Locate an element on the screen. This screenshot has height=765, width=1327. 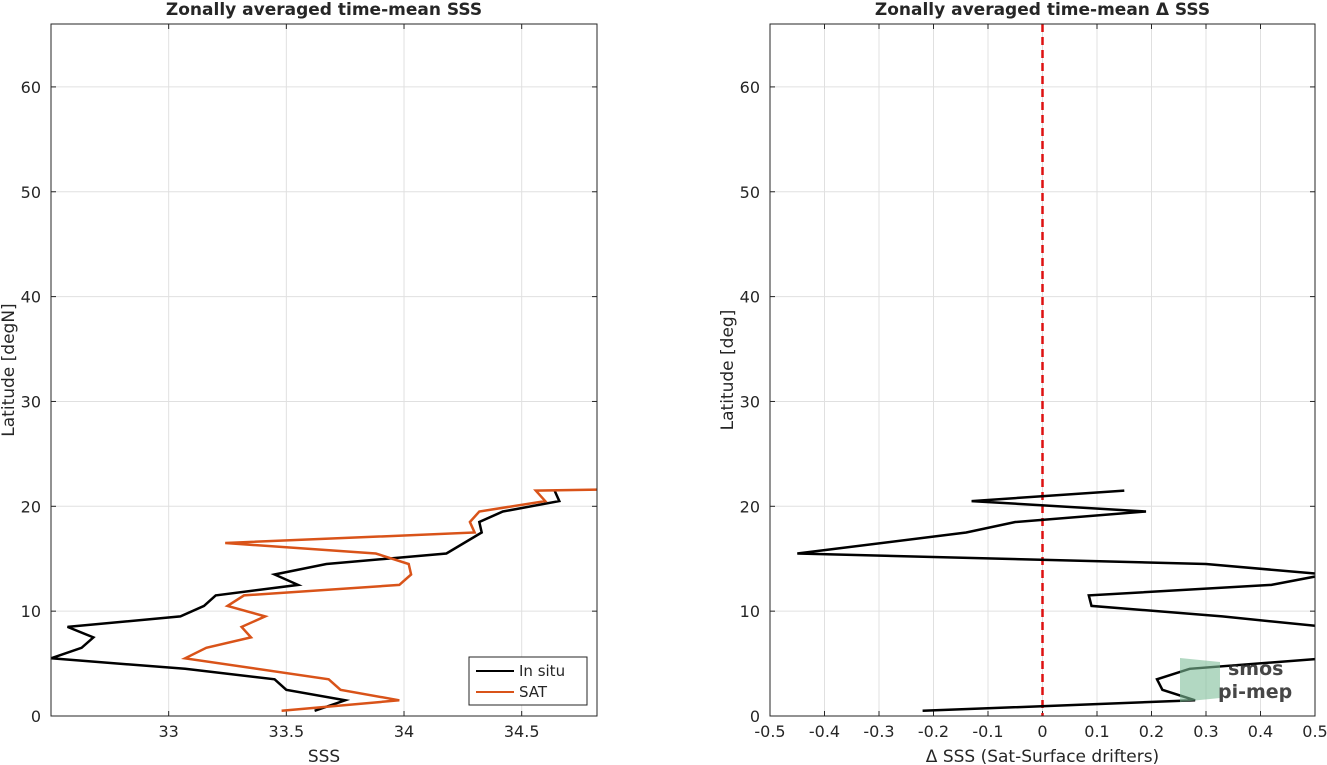
x-tick-label: 34 is located at coordinates (404, 731).